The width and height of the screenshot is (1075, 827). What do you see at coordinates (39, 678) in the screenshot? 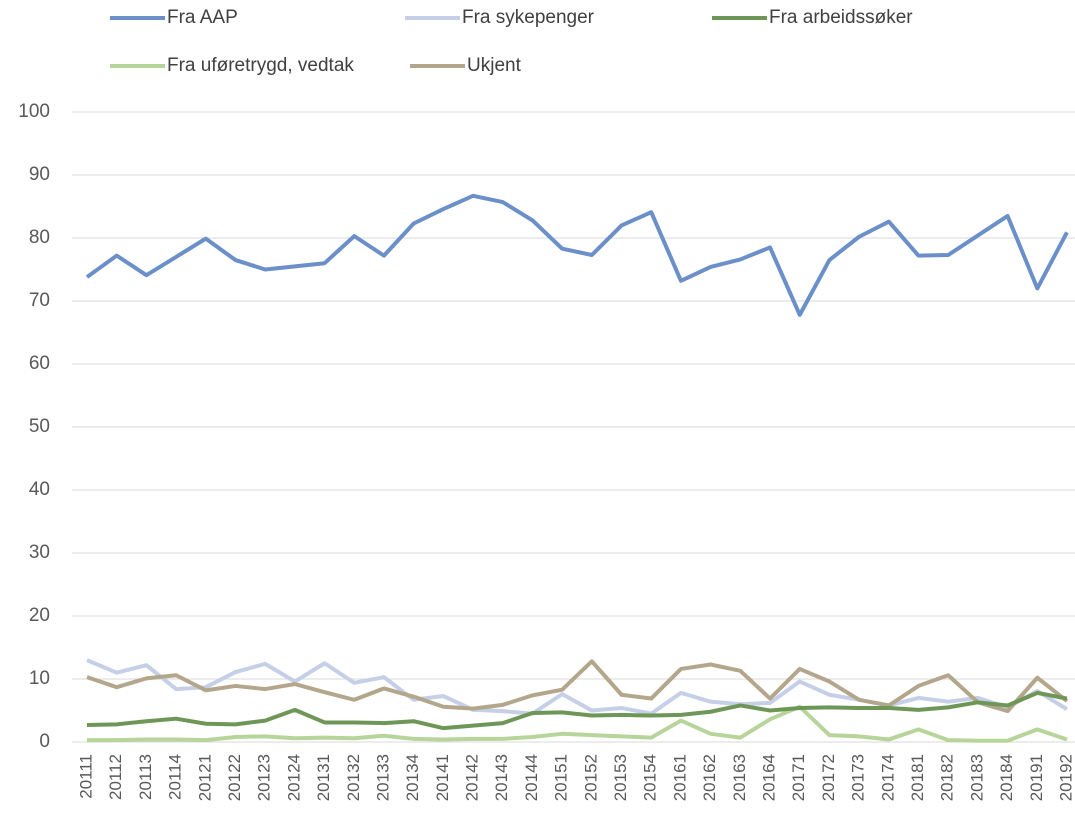
I see `y-tick-label: 10` at bounding box center [39, 678].